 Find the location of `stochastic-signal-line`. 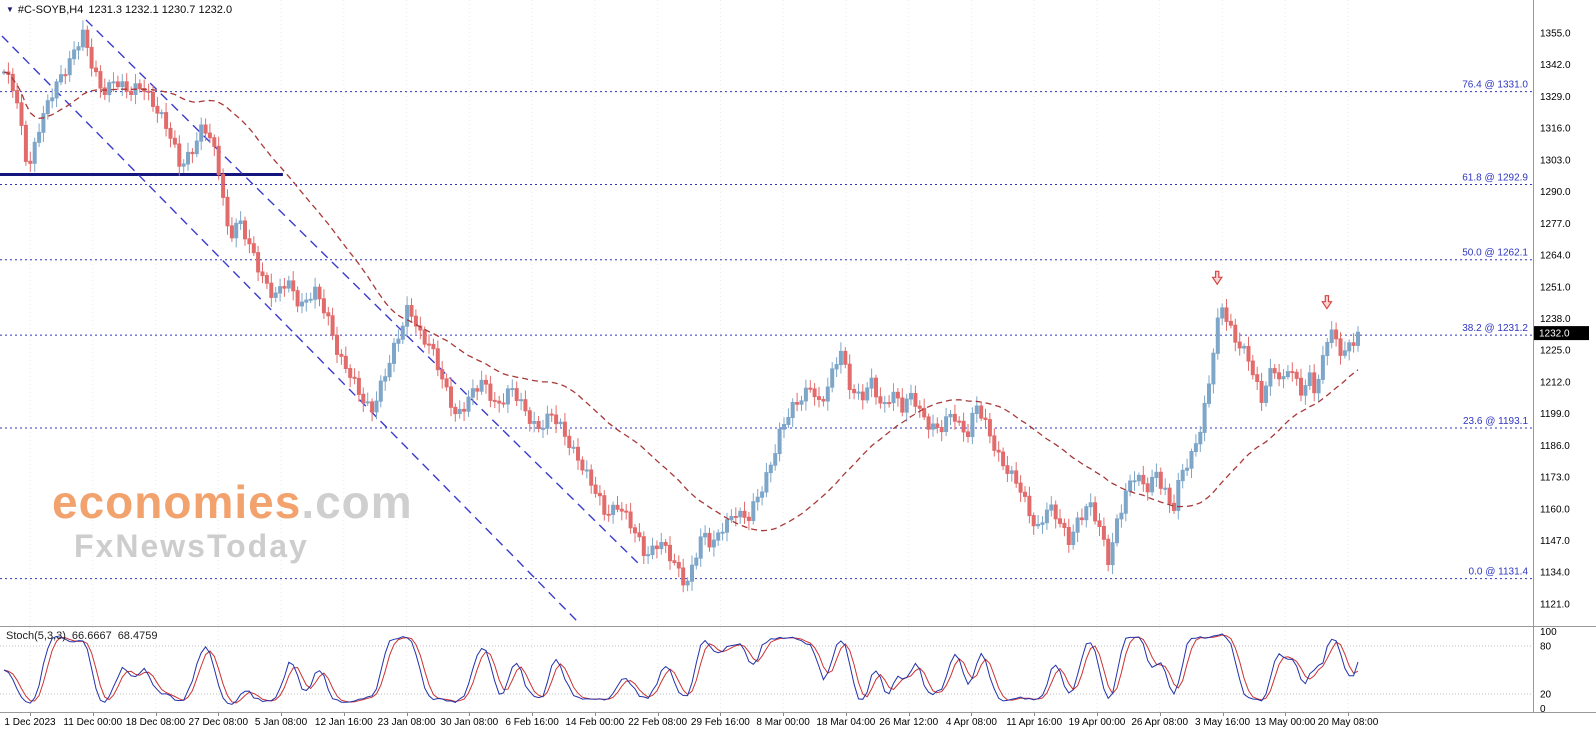

stochastic-signal-line is located at coordinates (681, 669).